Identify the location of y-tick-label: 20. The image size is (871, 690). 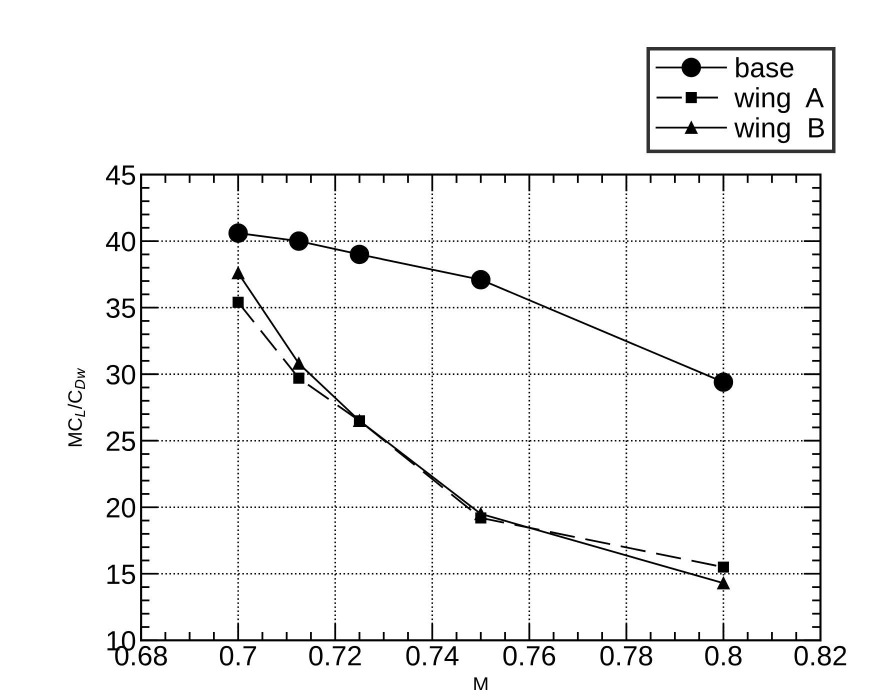
(121, 508).